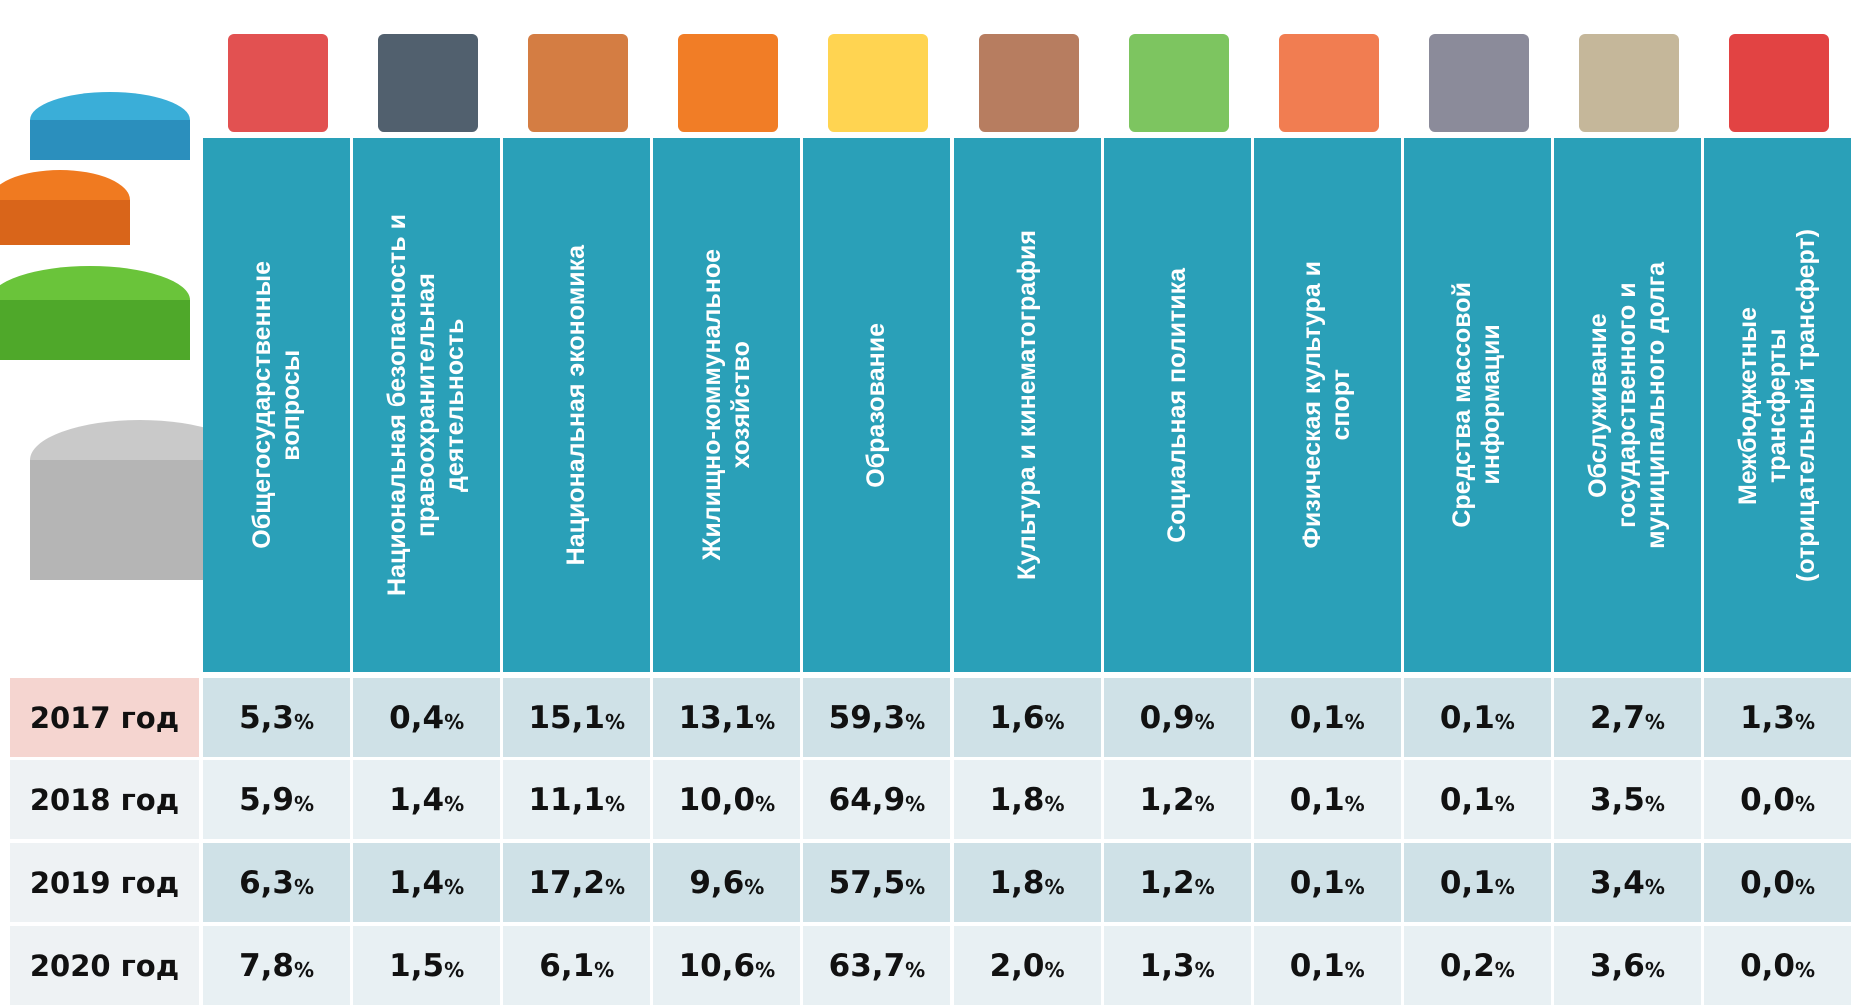 The height and width of the screenshot is (1005, 1854). I want to click on table-cell: 10,6%, so click(727, 965).